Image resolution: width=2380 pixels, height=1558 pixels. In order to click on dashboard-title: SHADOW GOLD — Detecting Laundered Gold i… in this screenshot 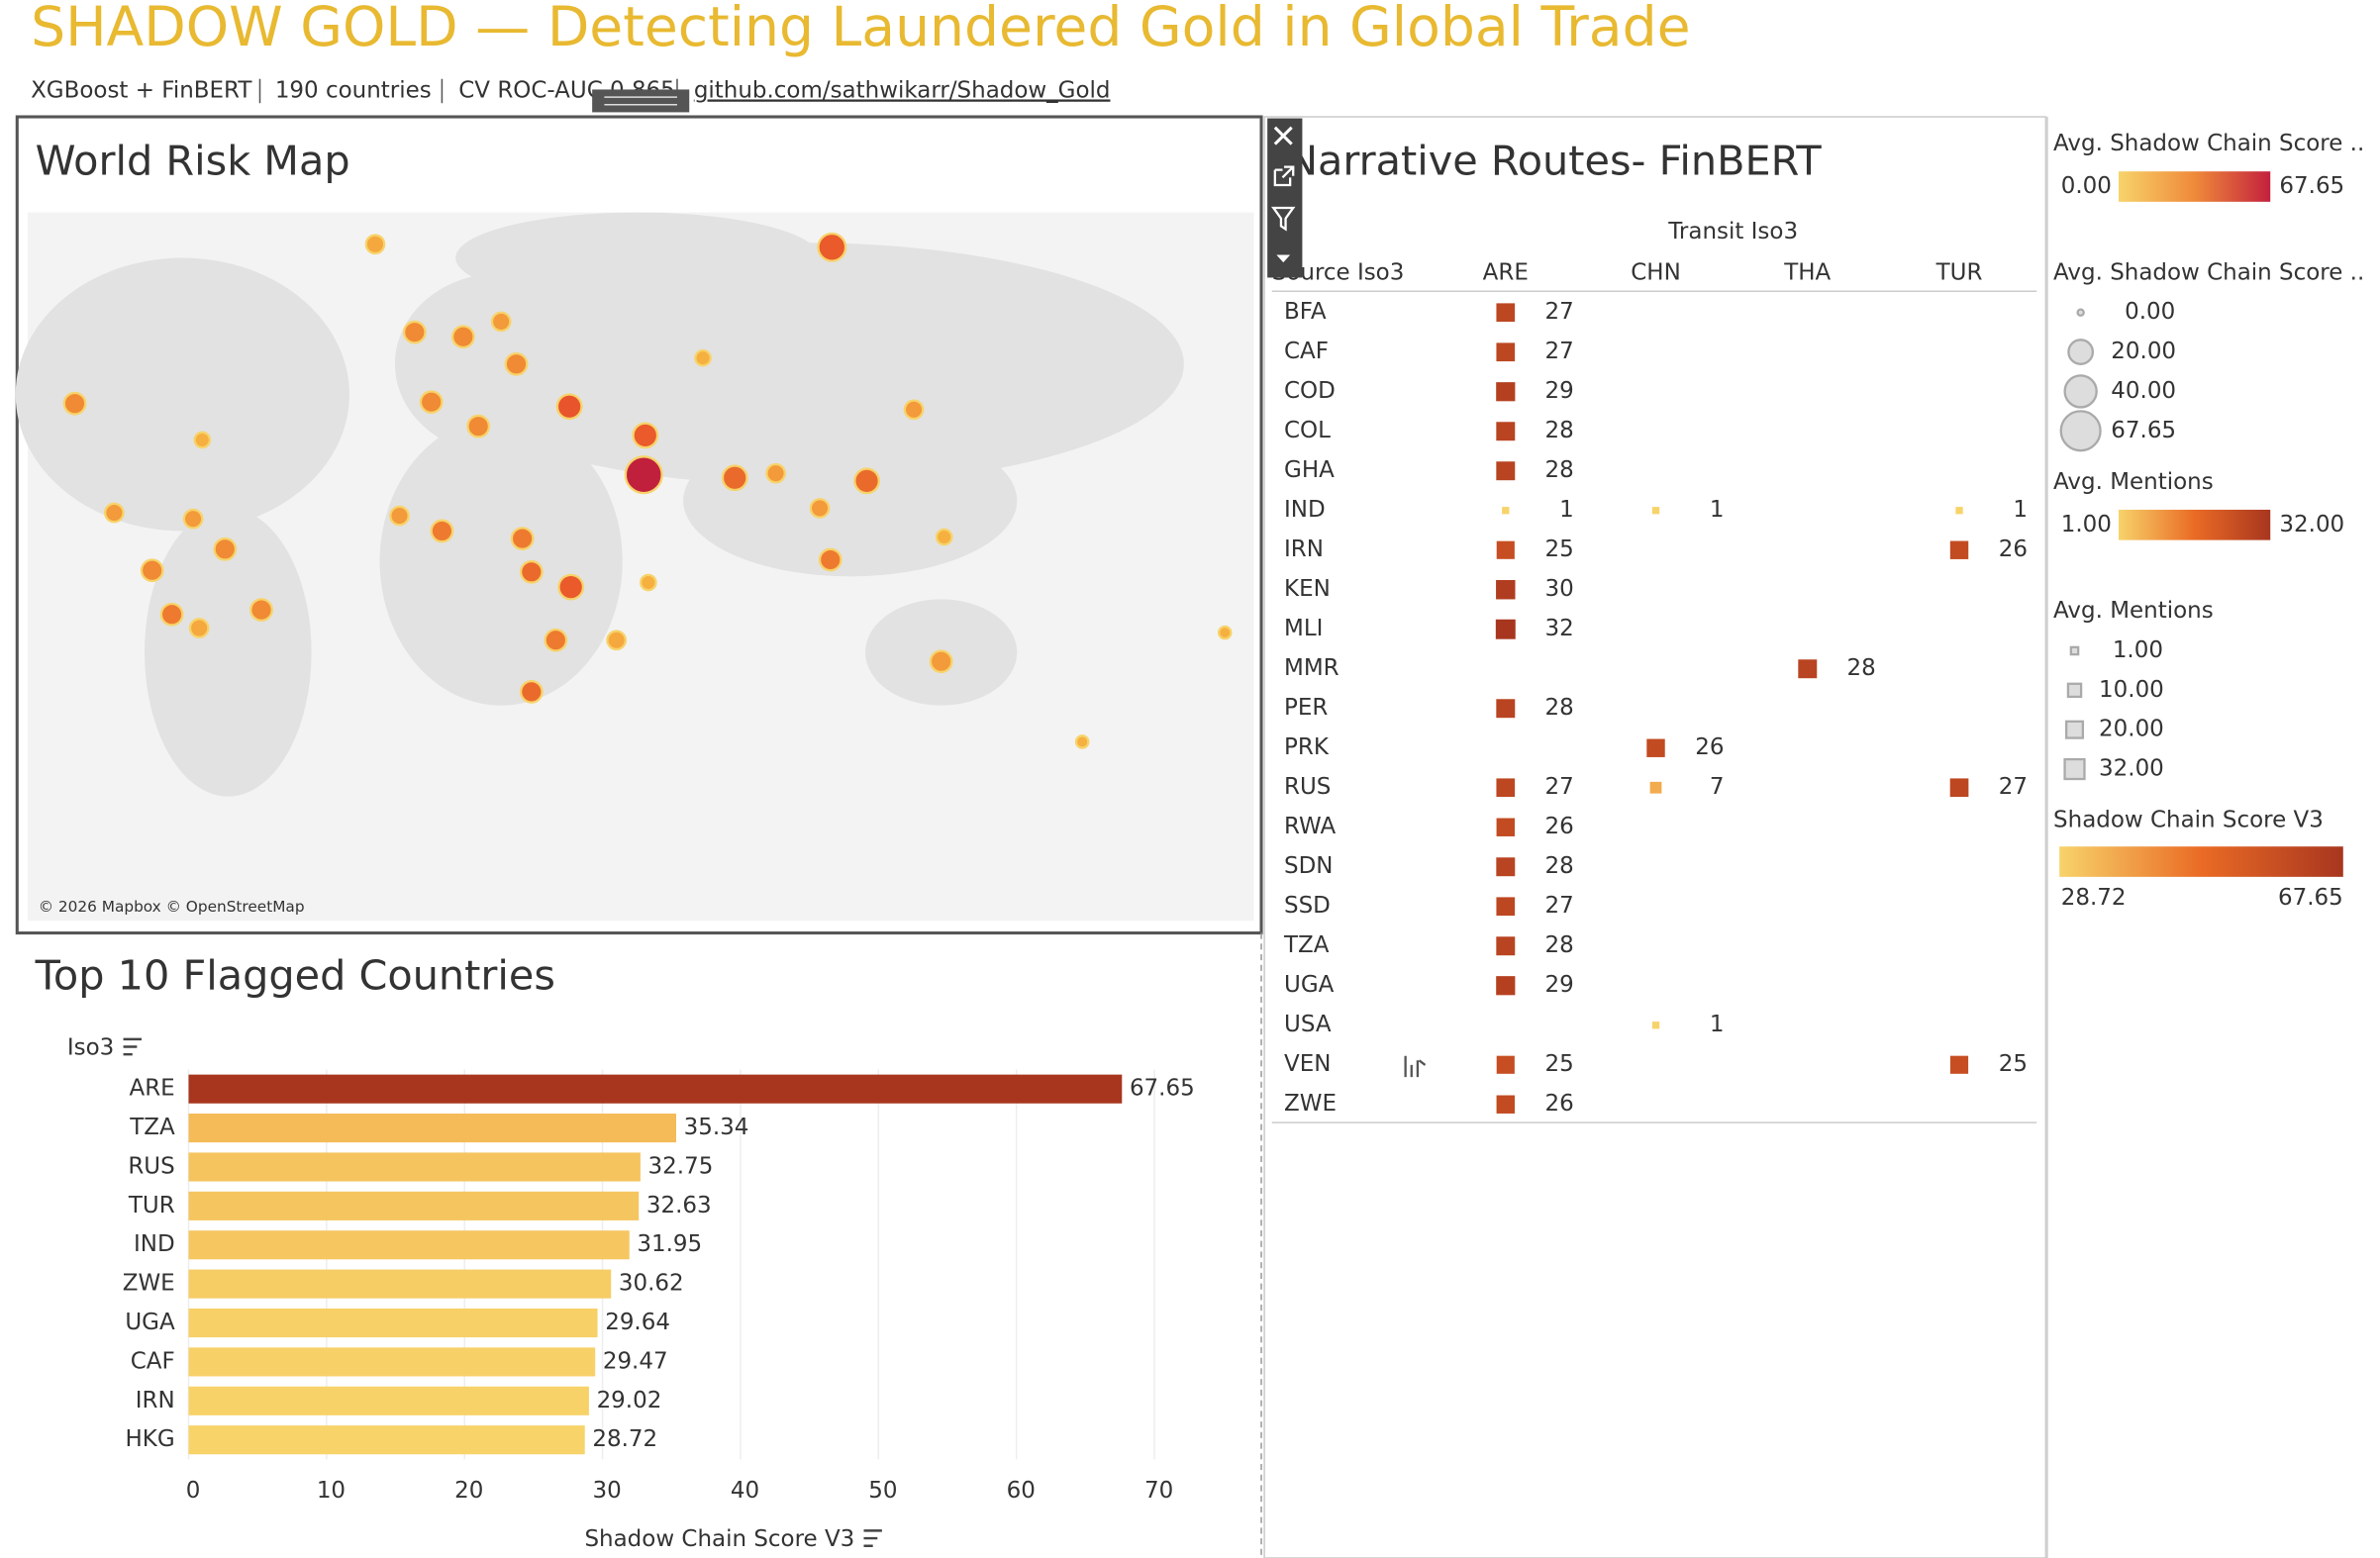, I will do `click(860, 29)`.